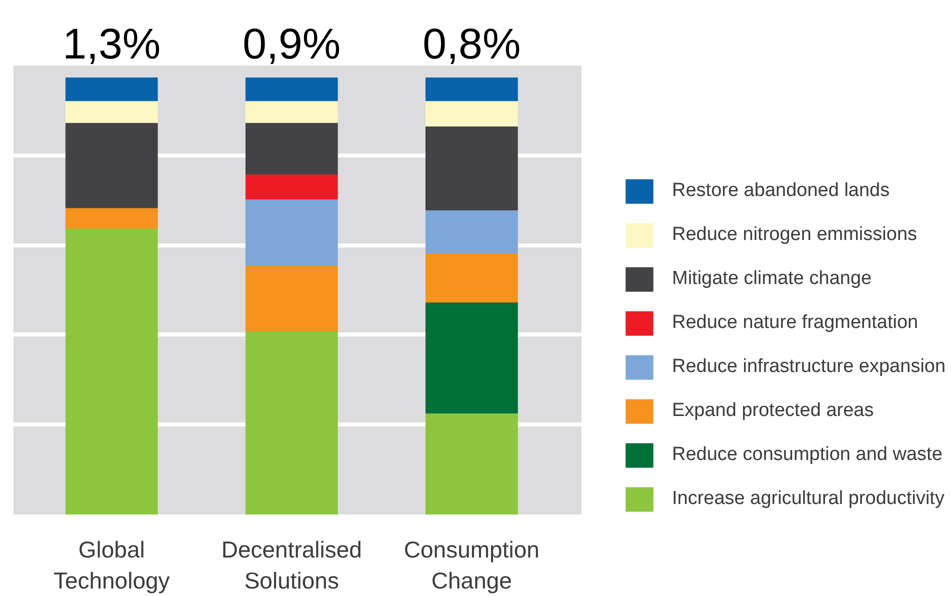 The height and width of the screenshot is (596, 951). I want to click on legend-label: Expand protected areas, so click(773, 411).